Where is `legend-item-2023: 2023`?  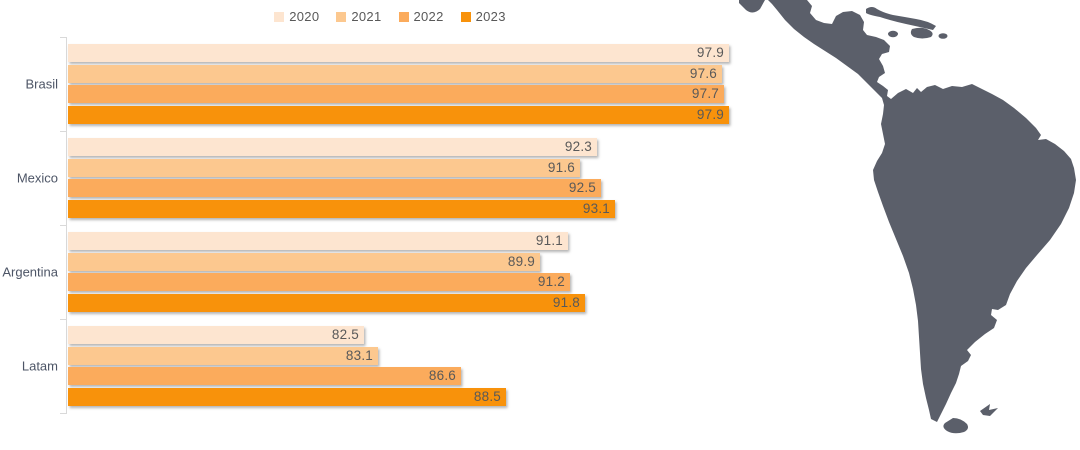 legend-item-2023: 2023 is located at coordinates (483, 16).